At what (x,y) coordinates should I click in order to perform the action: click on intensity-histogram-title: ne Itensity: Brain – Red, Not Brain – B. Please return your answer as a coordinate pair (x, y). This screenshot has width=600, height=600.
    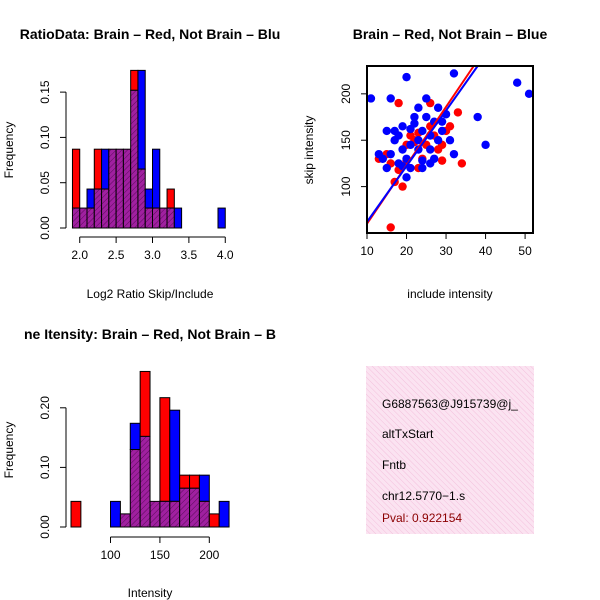
    Looking at the image, I should click on (150, 334).